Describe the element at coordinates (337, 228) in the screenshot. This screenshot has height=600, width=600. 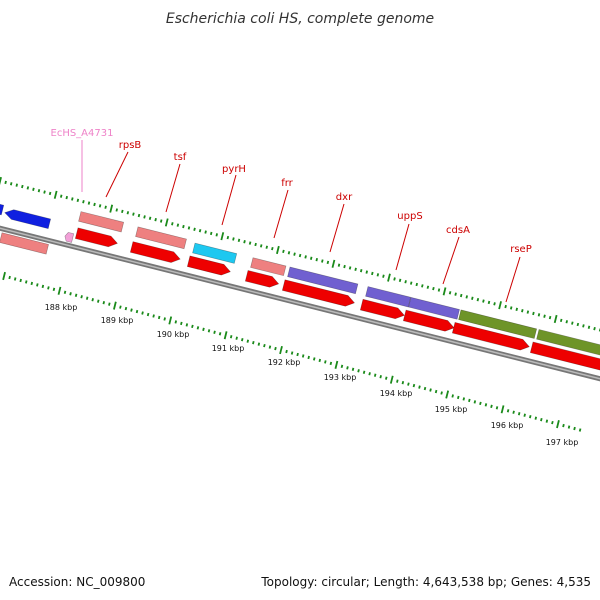
I see `leader-dxr` at that location.